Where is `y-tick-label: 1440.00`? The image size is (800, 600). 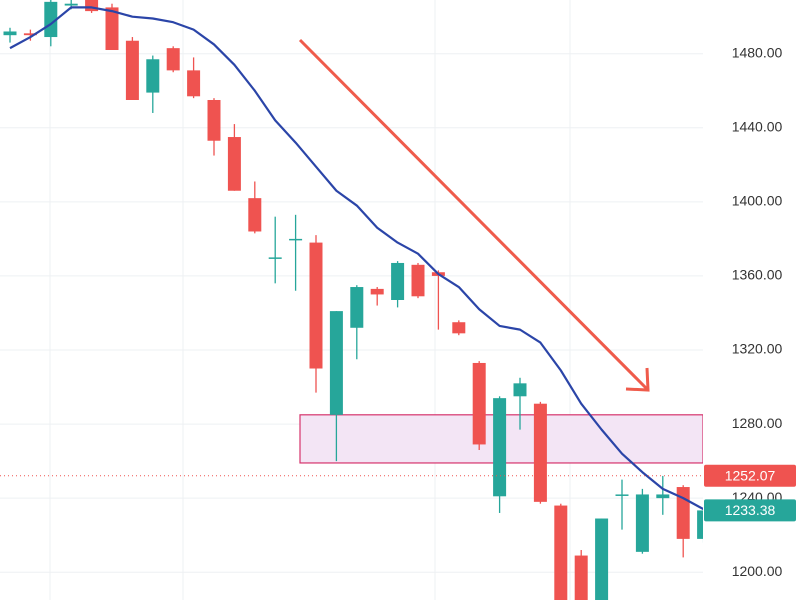 y-tick-label: 1440.00 is located at coordinates (757, 126).